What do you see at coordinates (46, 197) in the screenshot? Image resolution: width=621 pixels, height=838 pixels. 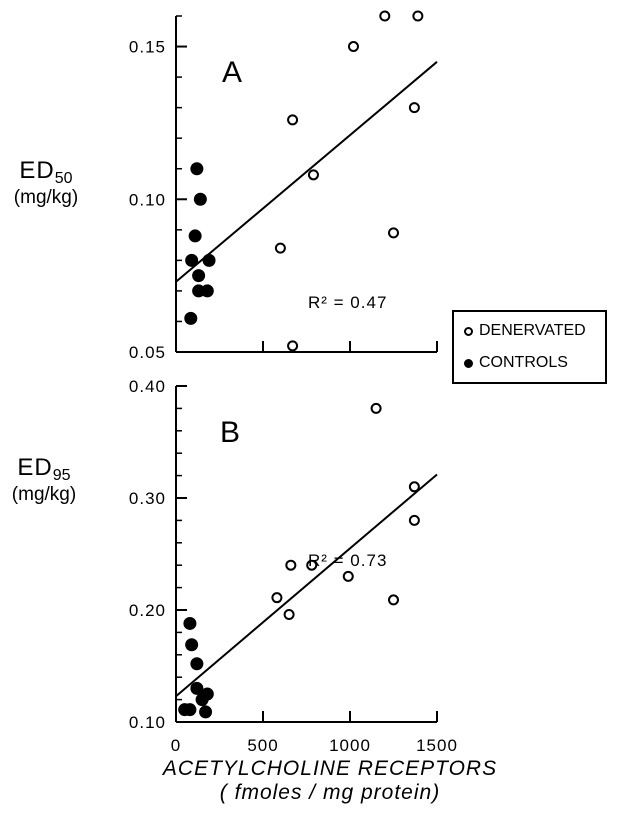 I see `panel-a-ylabel-unit: (mg/kg)` at bounding box center [46, 197].